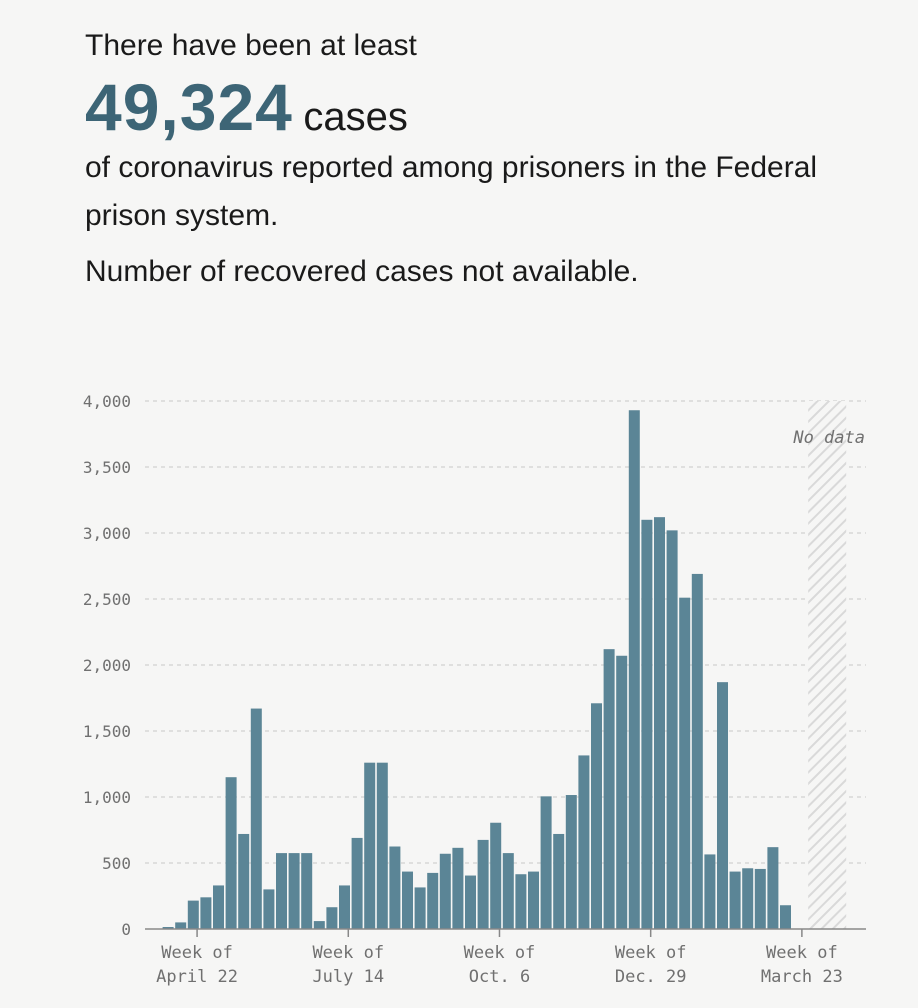 This screenshot has height=1008, width=918. I want to click on y-tick-label: 2,500, so click(107, 599).